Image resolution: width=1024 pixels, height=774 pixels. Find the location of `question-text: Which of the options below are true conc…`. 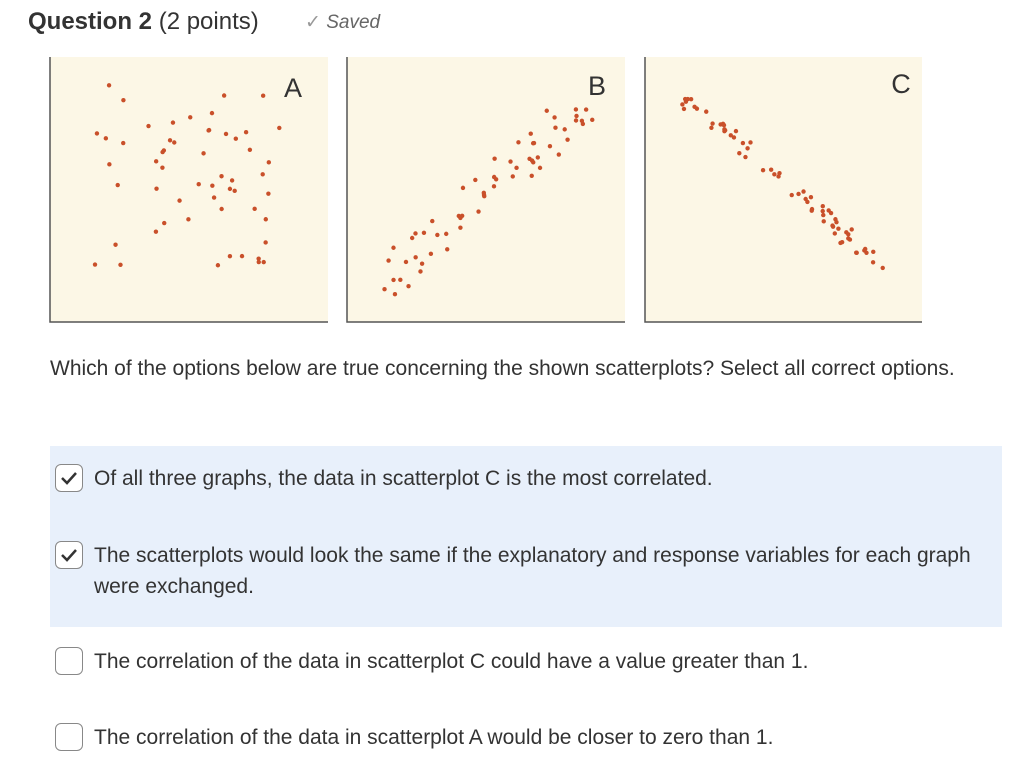

question-text: Which of the options below are true conc… is located at coordinates (502, 368).